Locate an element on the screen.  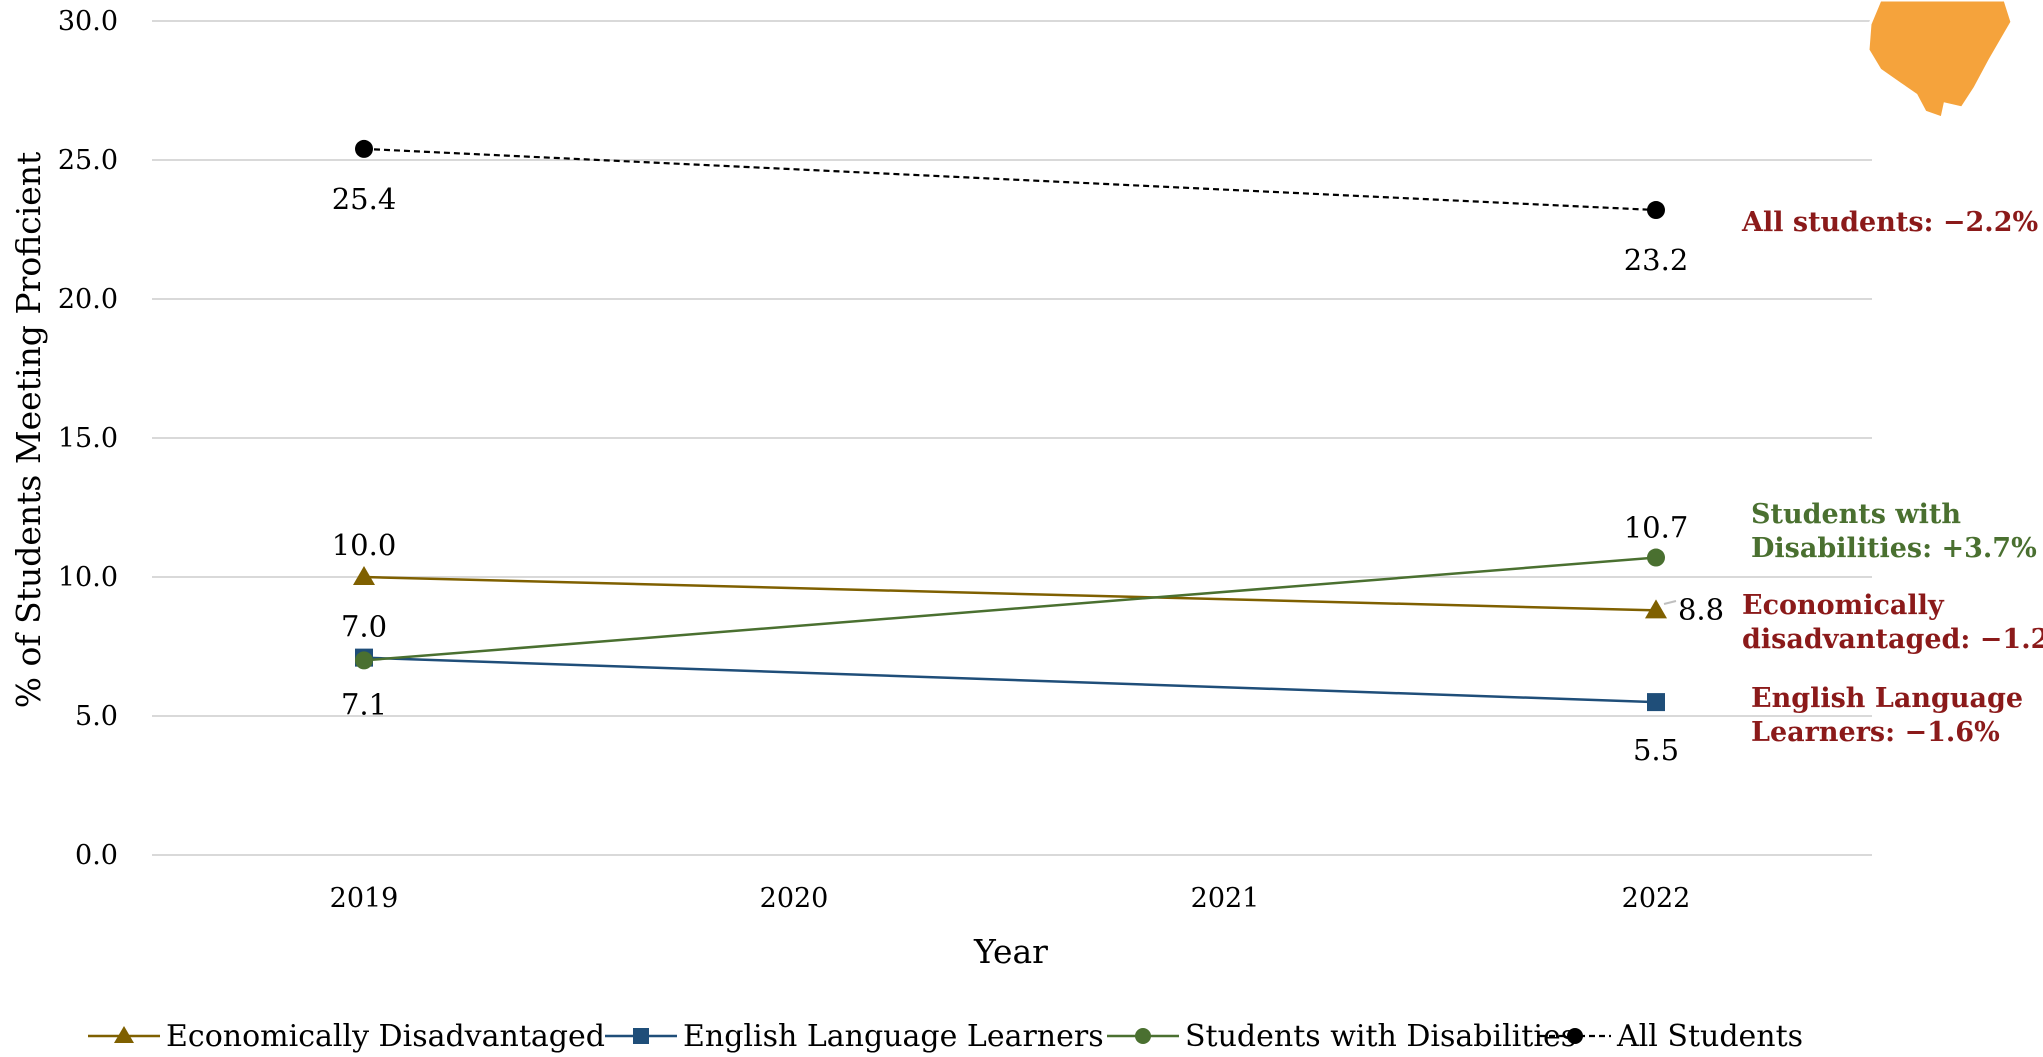
annotation-line: English Language is located at coordinates (1887, 698).